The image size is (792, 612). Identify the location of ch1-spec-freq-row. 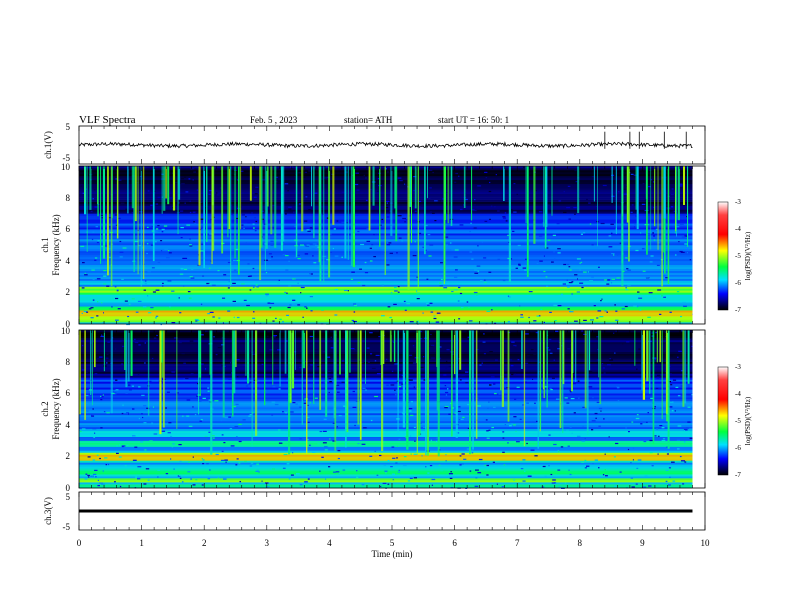
(386, 285).